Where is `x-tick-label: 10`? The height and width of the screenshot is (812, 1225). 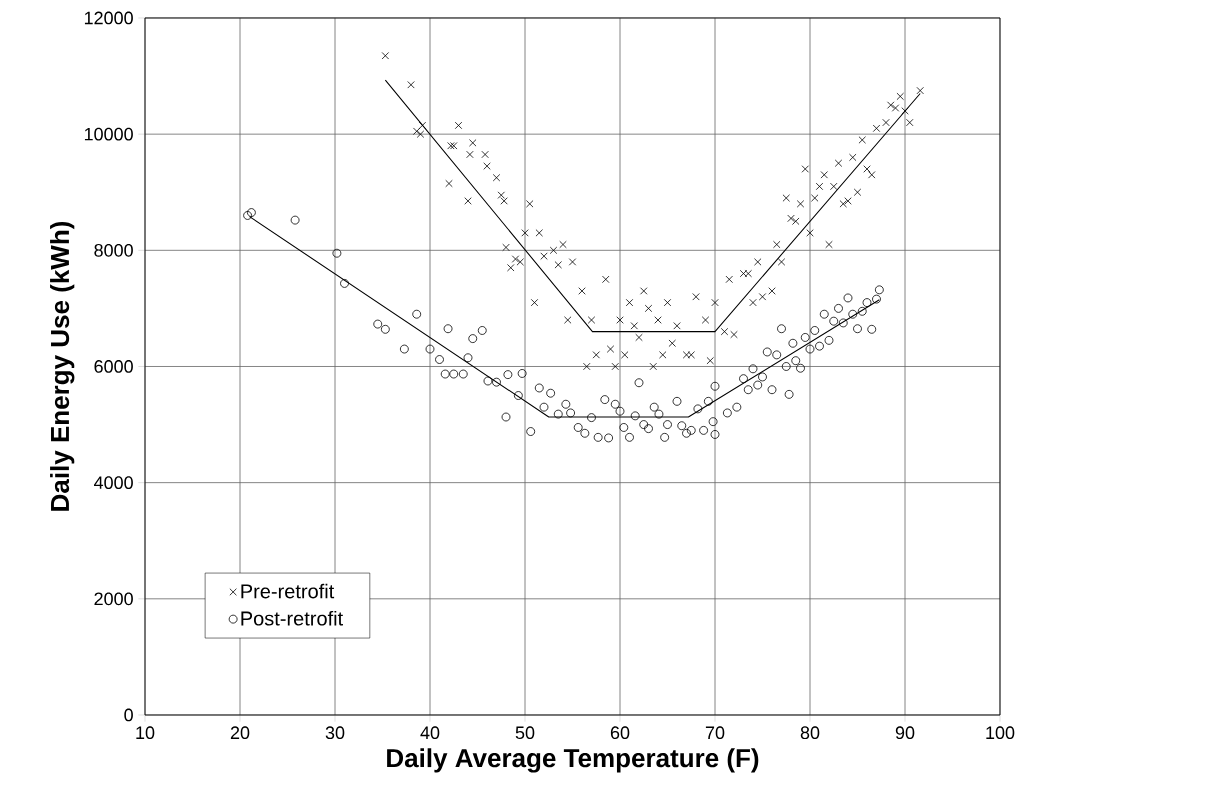 x-tick-label: 10 is located at coordinates (145, 733).